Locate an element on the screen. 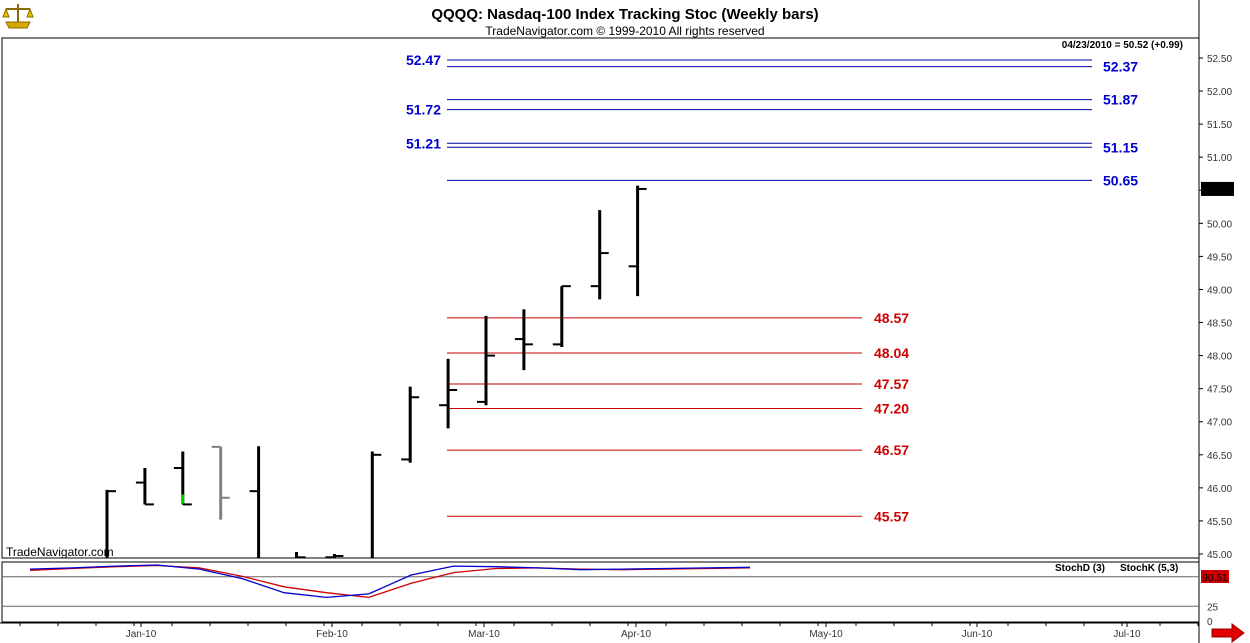 This screenshot has height=643, width=1250. x-tick-label: Jun-10 is located at coordinates (977, 634).